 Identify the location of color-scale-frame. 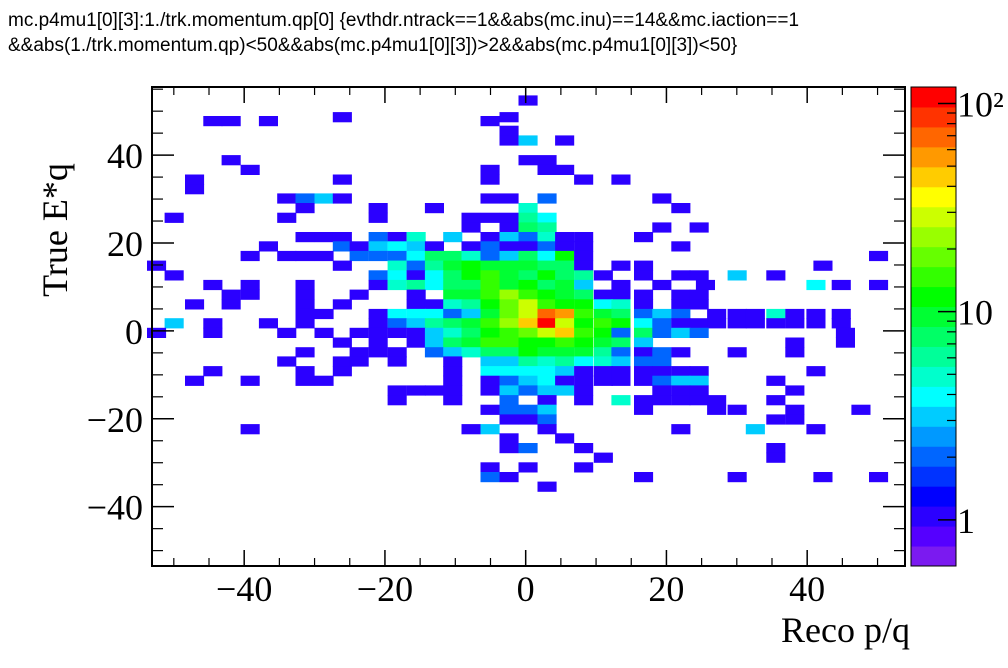
(933, 326).